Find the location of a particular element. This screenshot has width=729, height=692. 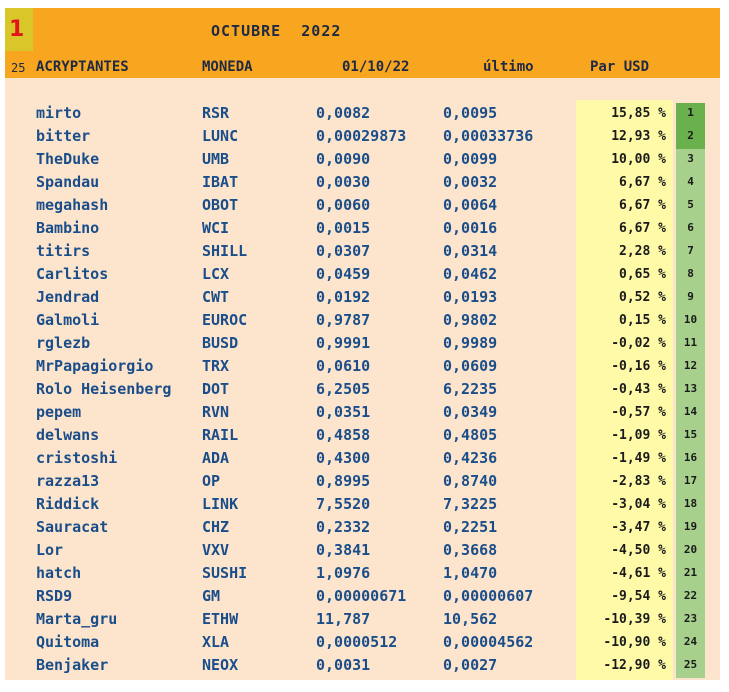

start-price: 0,0610 is located at coordinates (343, 366).